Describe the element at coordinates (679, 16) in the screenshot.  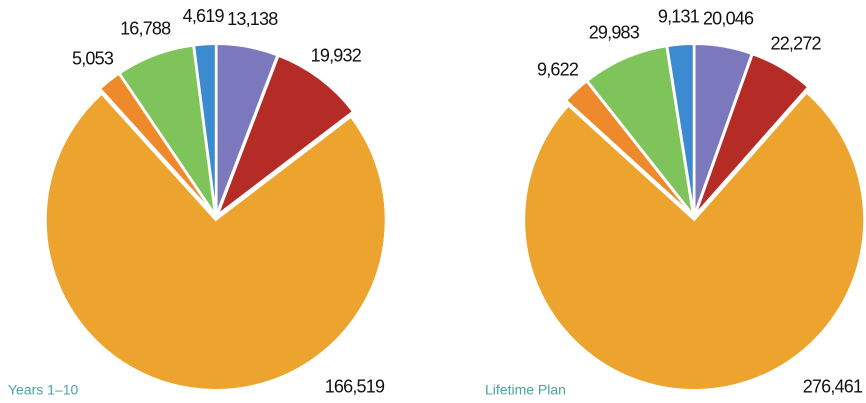
I see `data-label: 9,131` at that location.